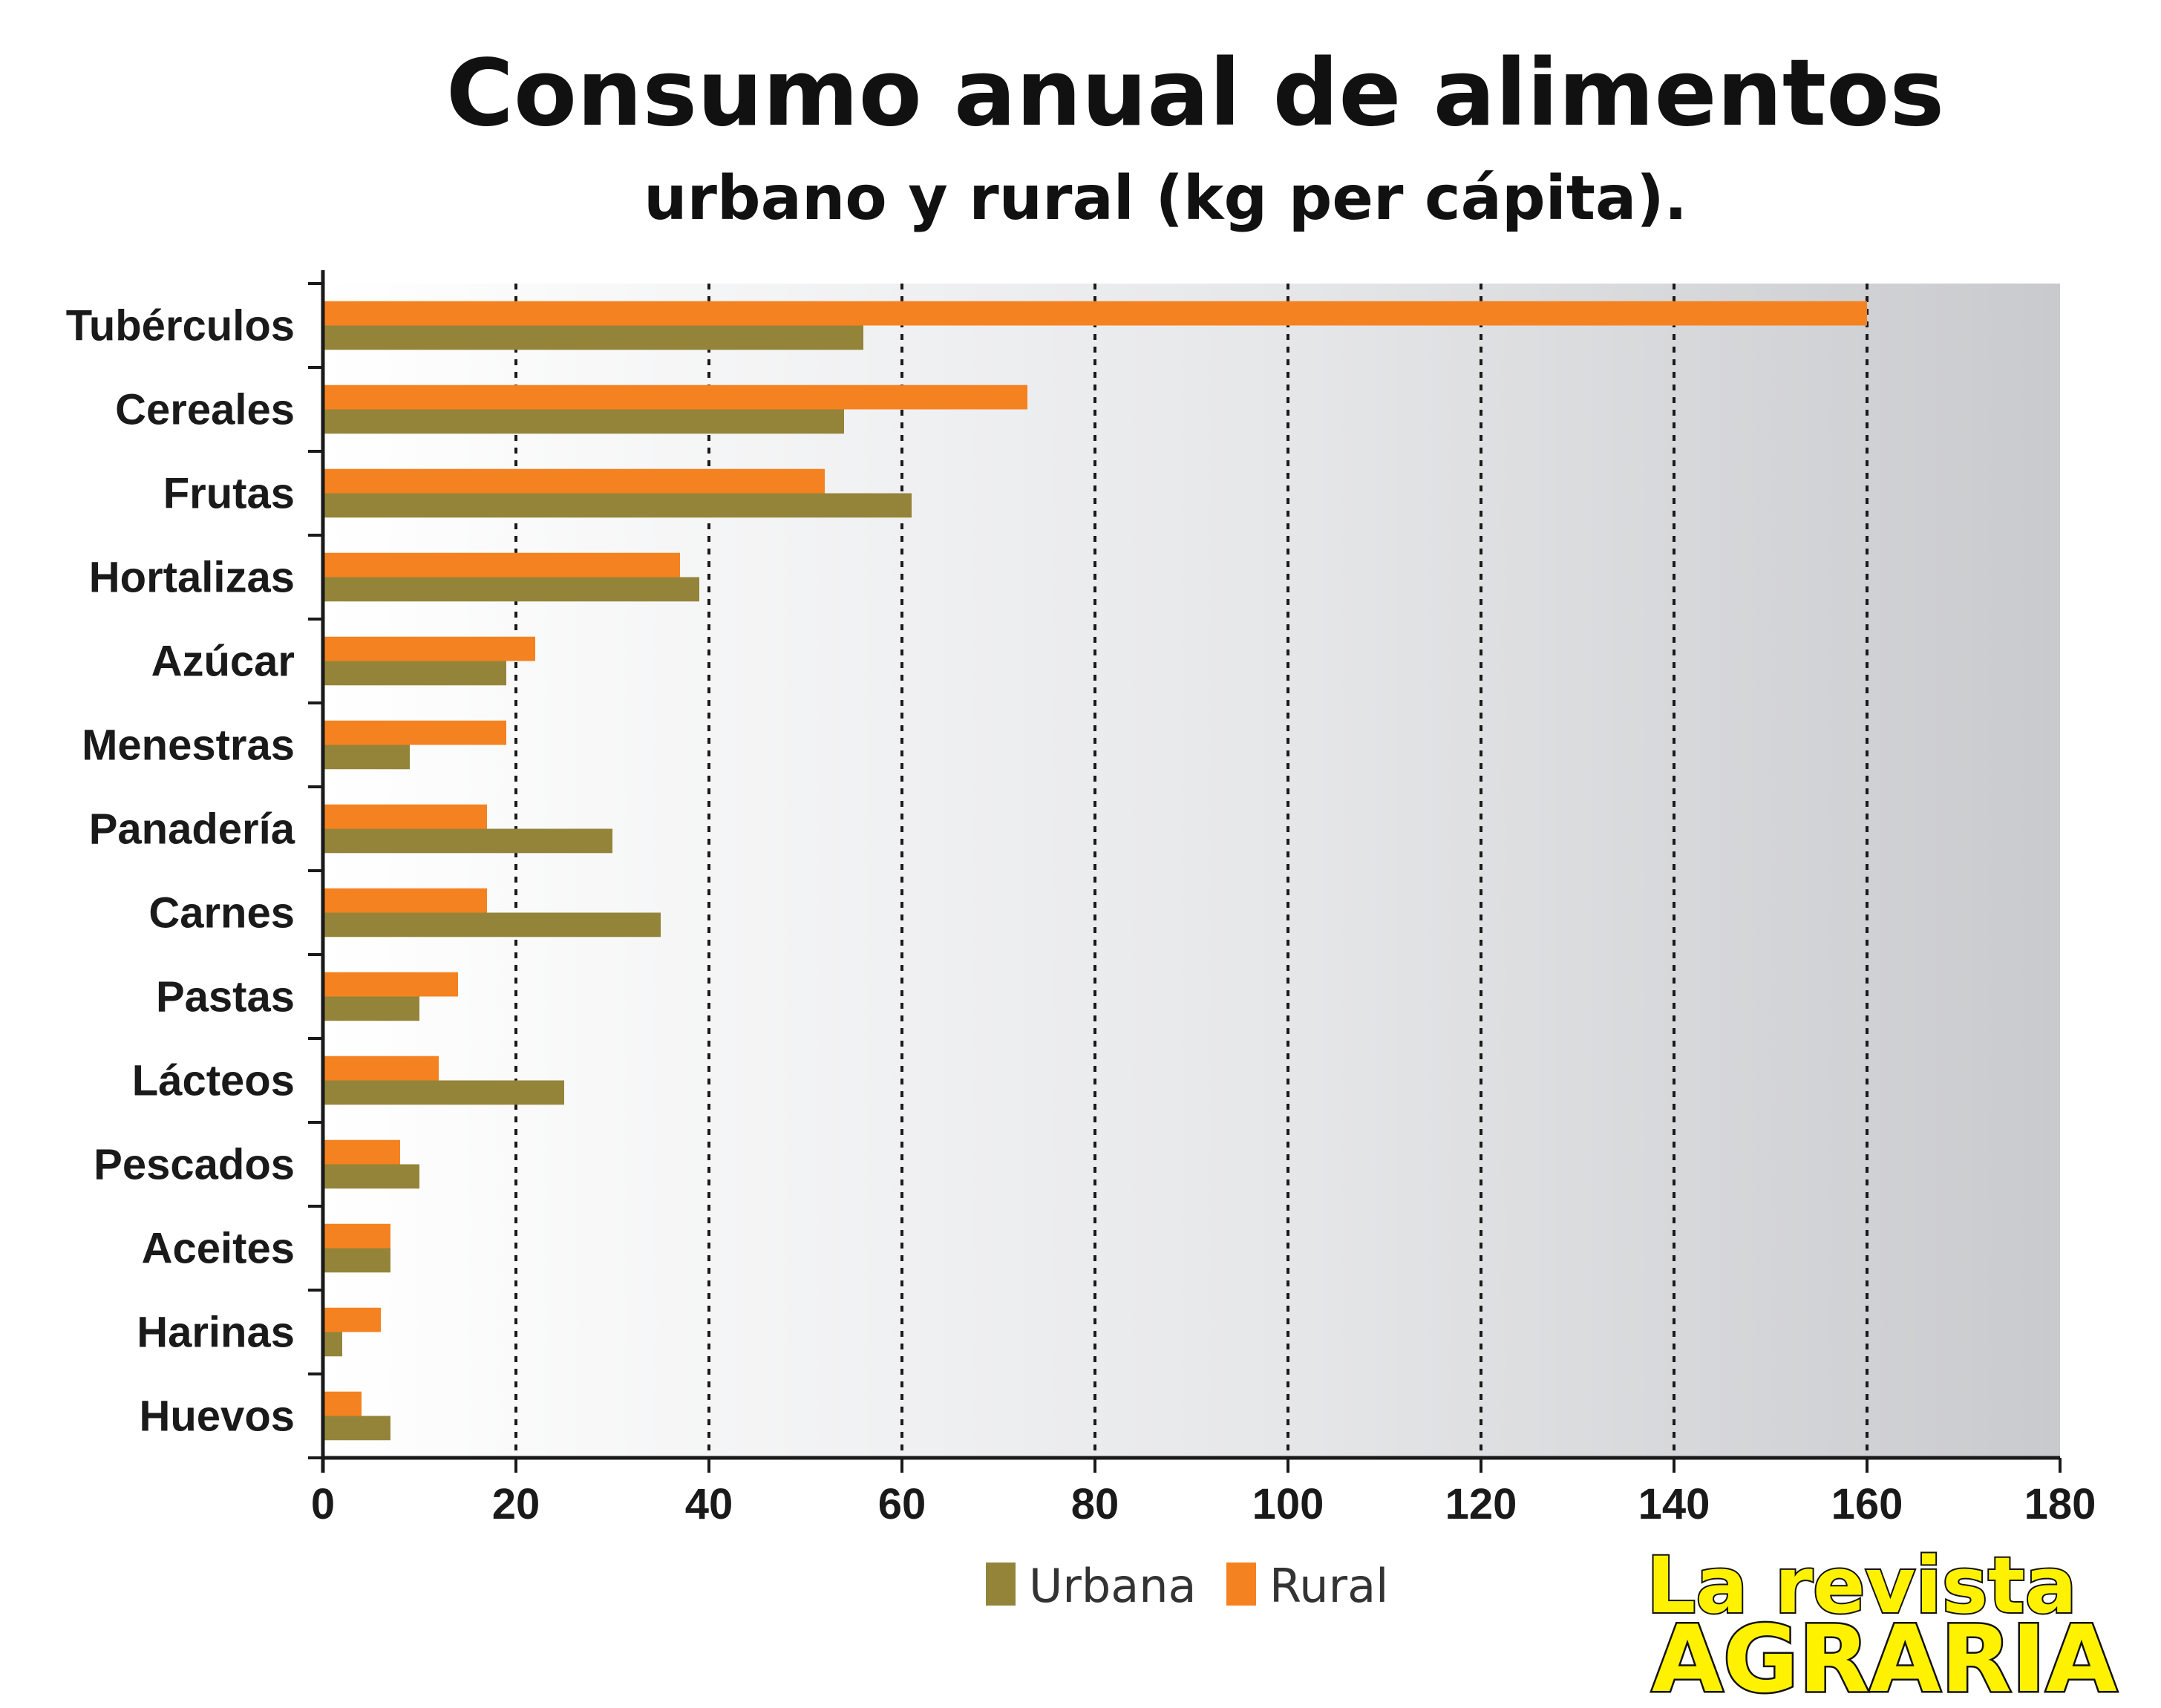 The height and width of the screenshot is (1708, 2161). I want to click on category-label: Huevos, so click(217, 1417).